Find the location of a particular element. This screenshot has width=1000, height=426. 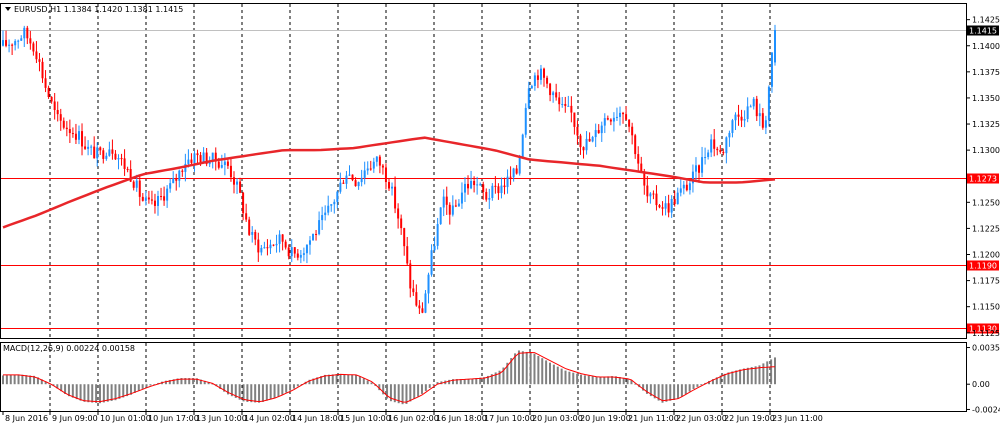

price-tick-label: 1.1225 is located at coordinates (986, 228).